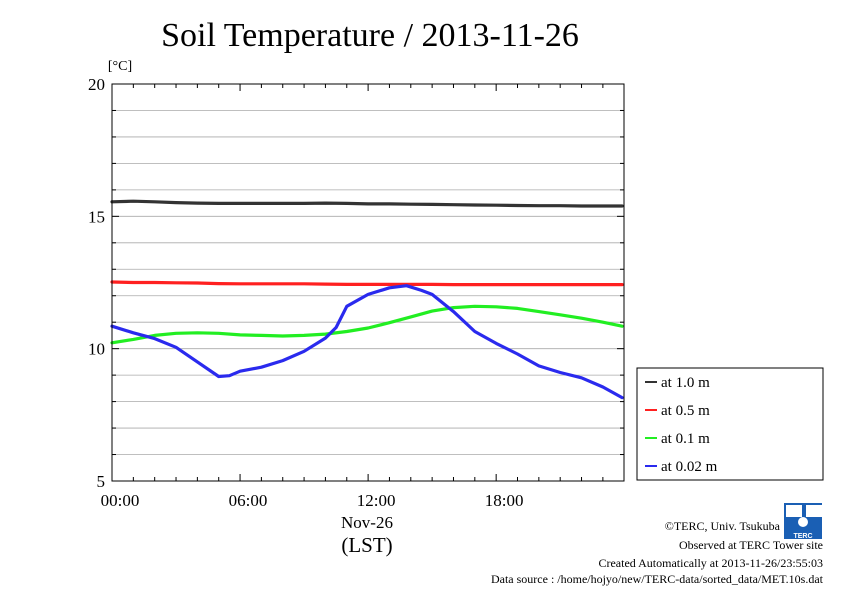 The width and height of the screenshot is (842, 595). I want to click on x-tick-label: 18:00, so click(504, 500).